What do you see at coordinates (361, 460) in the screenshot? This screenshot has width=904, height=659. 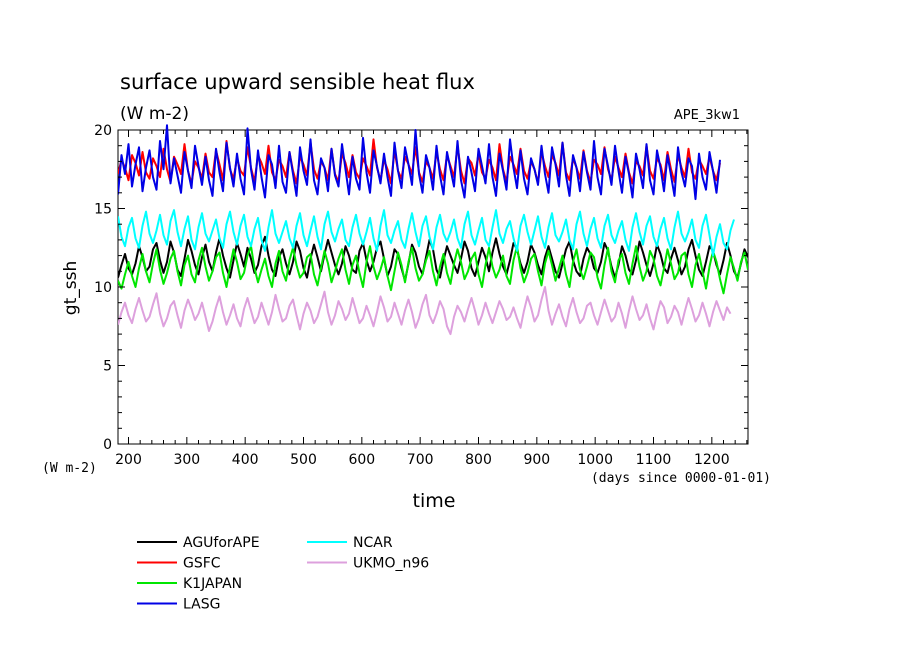 I see `x-tick-label: 600` at bounding box center [361, 460].